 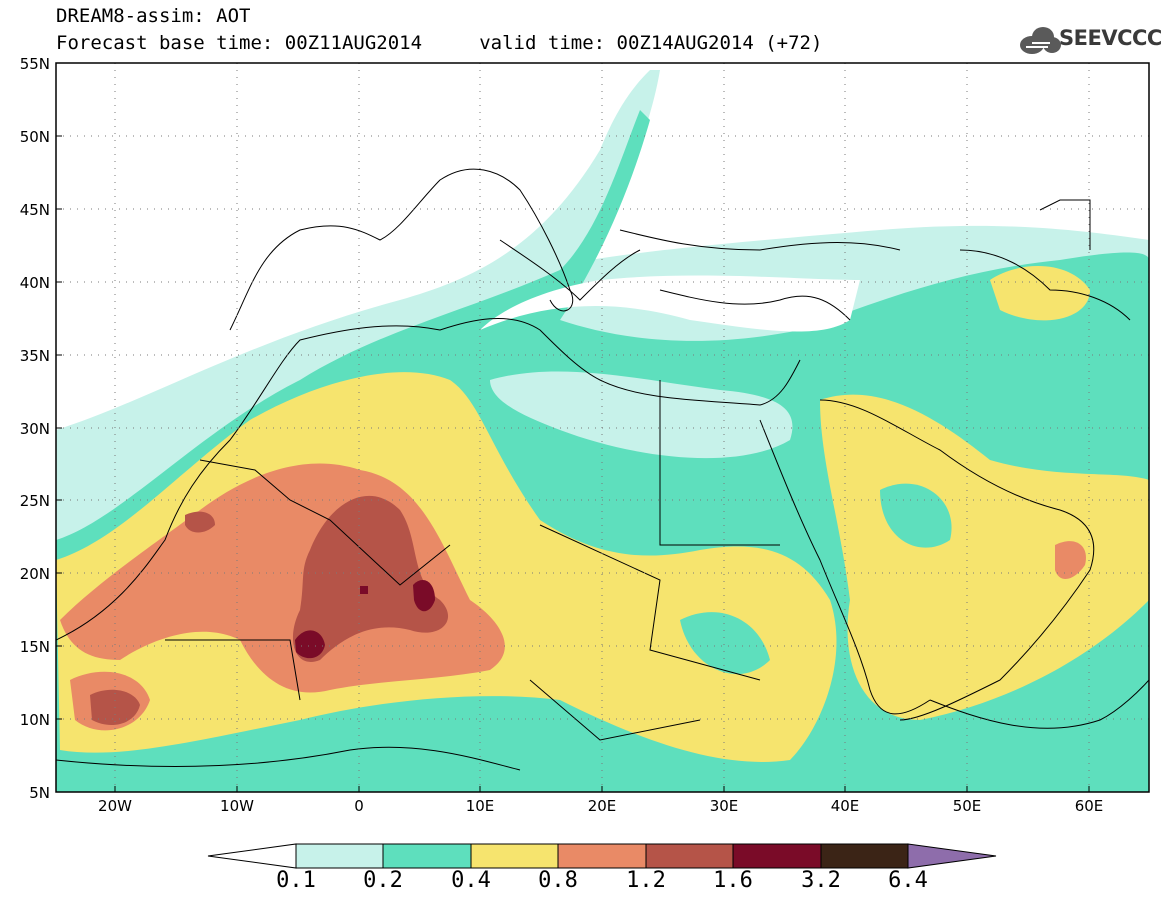 I want to click on map-title: DREAM8-assim: AOT, so click(x=153, y=16).